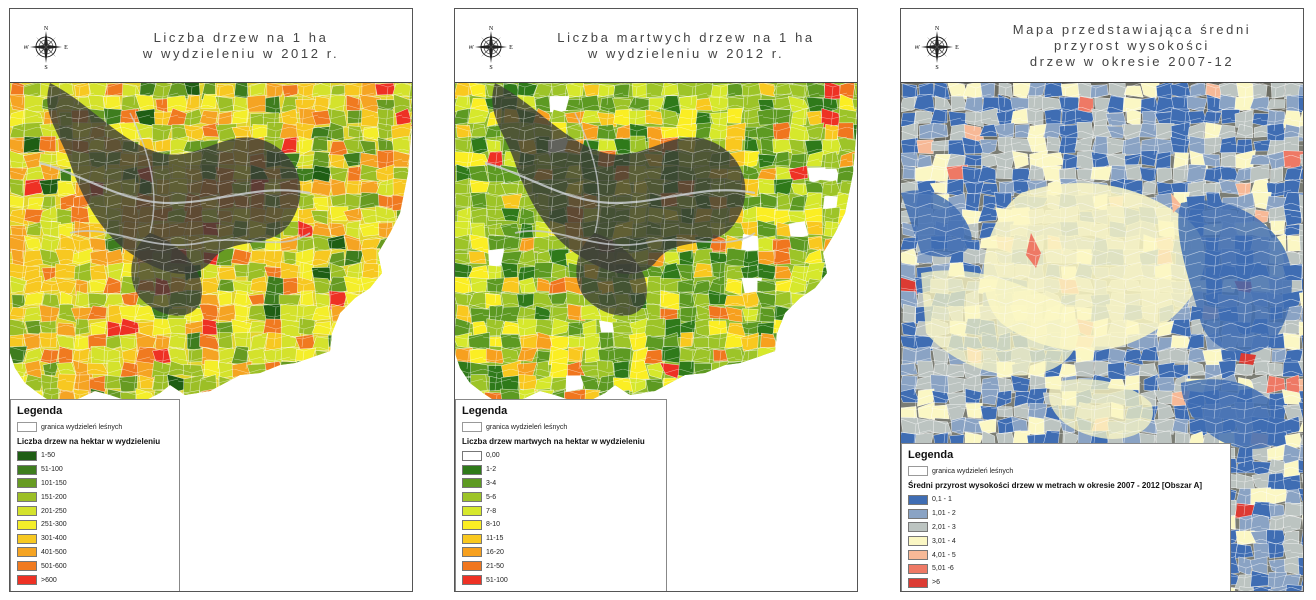 Image resolution: width=1316 pixels, height=600 pixels. I want to click on legend-class-row: 1,01 - 2, so click(1066, 514).